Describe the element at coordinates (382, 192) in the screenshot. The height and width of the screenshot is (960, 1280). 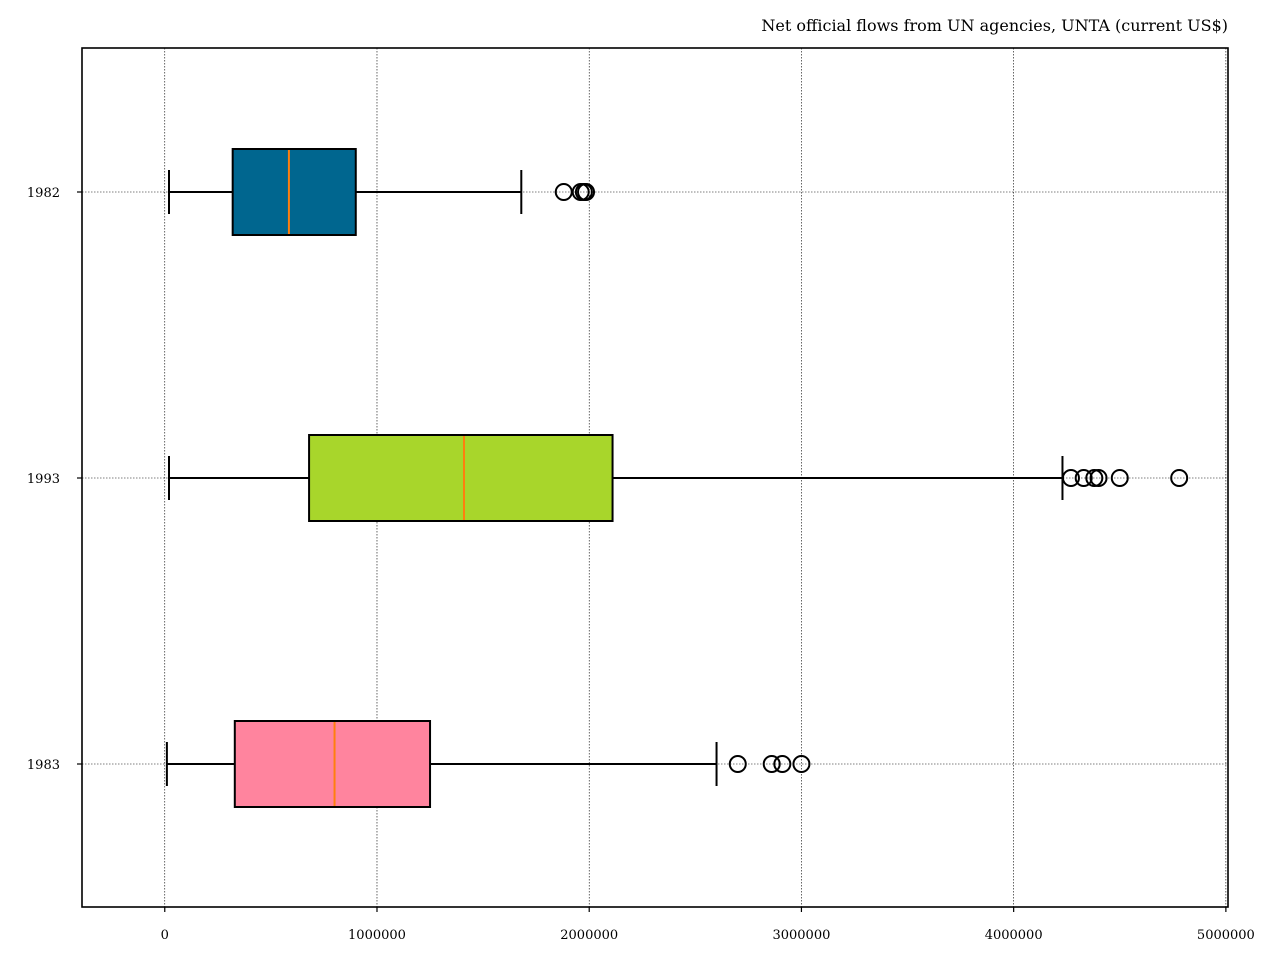
I see `box-1982` at that location.